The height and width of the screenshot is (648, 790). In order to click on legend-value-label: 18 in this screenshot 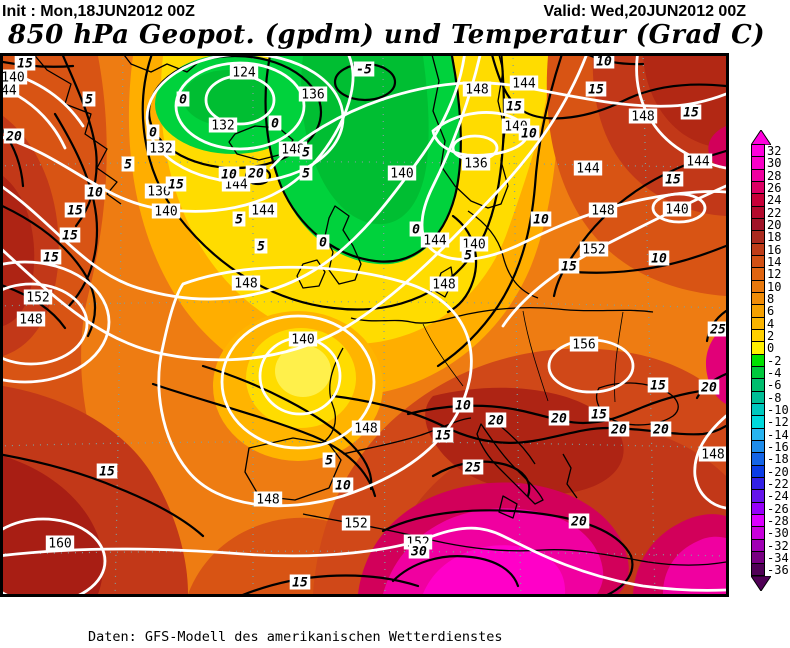, I will do `click(774, 237)`.